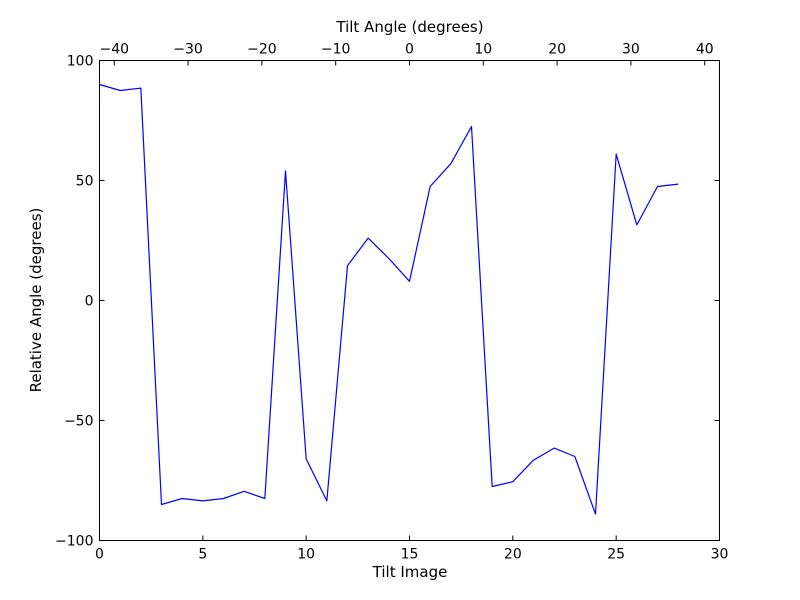 Image resolution: width=800 pixels, height=600 pixels. What do you see at coordinates (114, 50) in the screenshot?
I see `top-axis-tick-label: −40` at bounding box center [114, 50].